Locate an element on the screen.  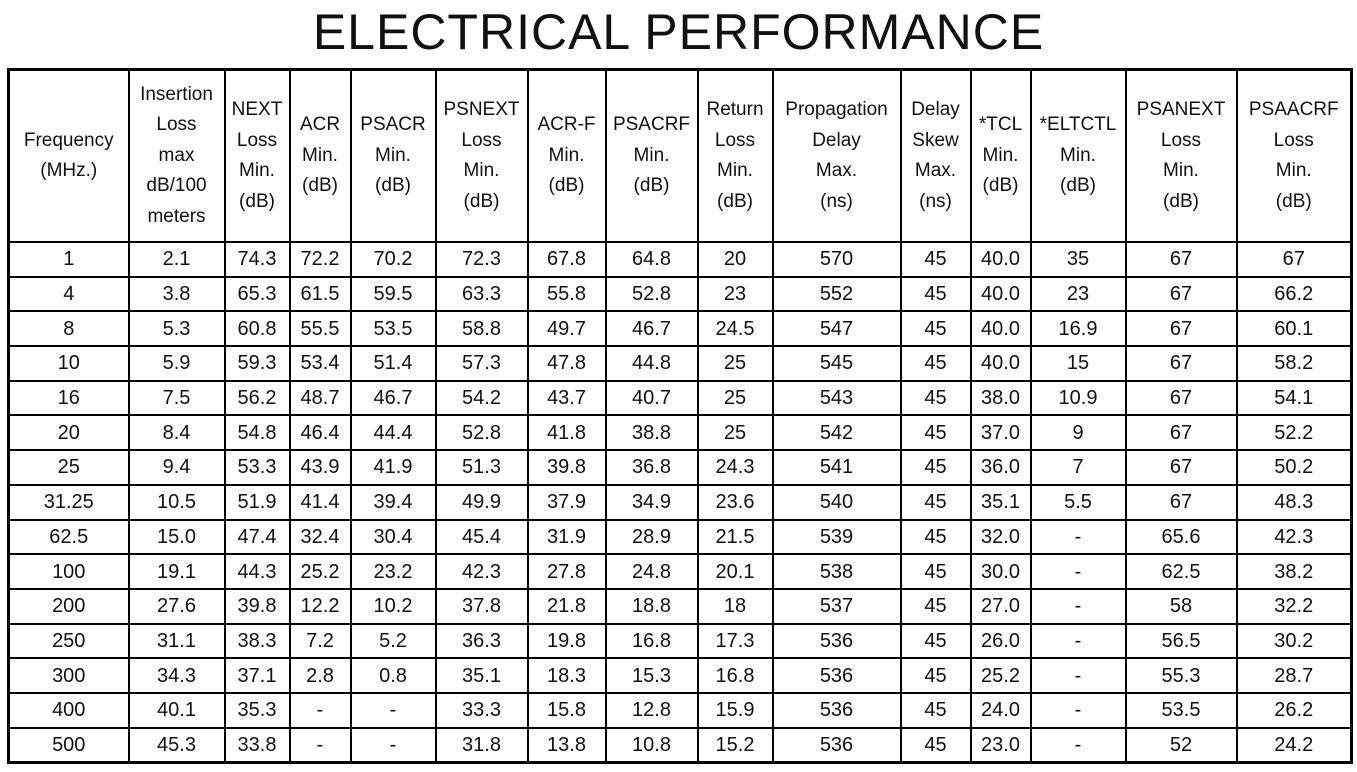
table-cell: 62.5 is located at coordinates (1181, 571).